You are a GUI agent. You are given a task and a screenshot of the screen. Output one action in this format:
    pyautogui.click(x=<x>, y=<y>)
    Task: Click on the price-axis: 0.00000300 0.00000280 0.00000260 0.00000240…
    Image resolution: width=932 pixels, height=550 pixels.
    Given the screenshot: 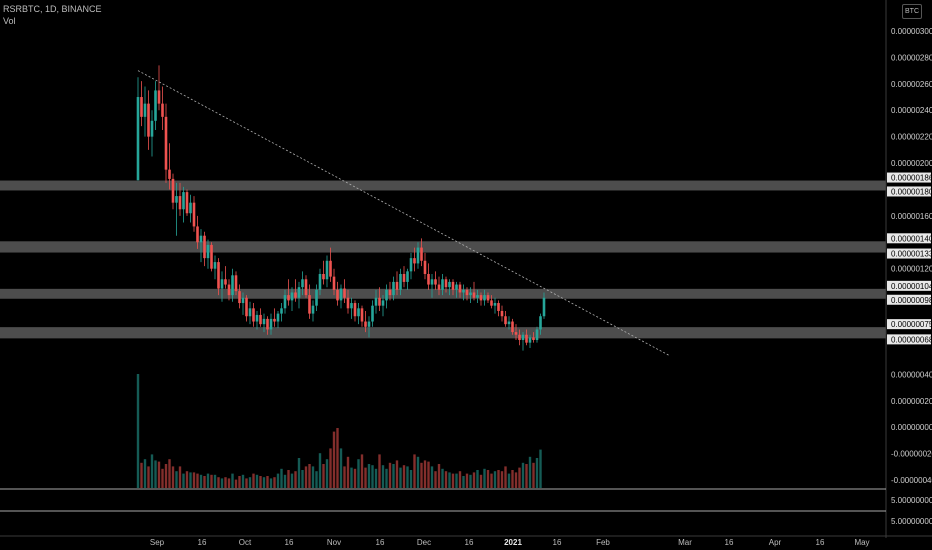 What is the action you would take?
    pyautogui.click(x=911, y=276)
    